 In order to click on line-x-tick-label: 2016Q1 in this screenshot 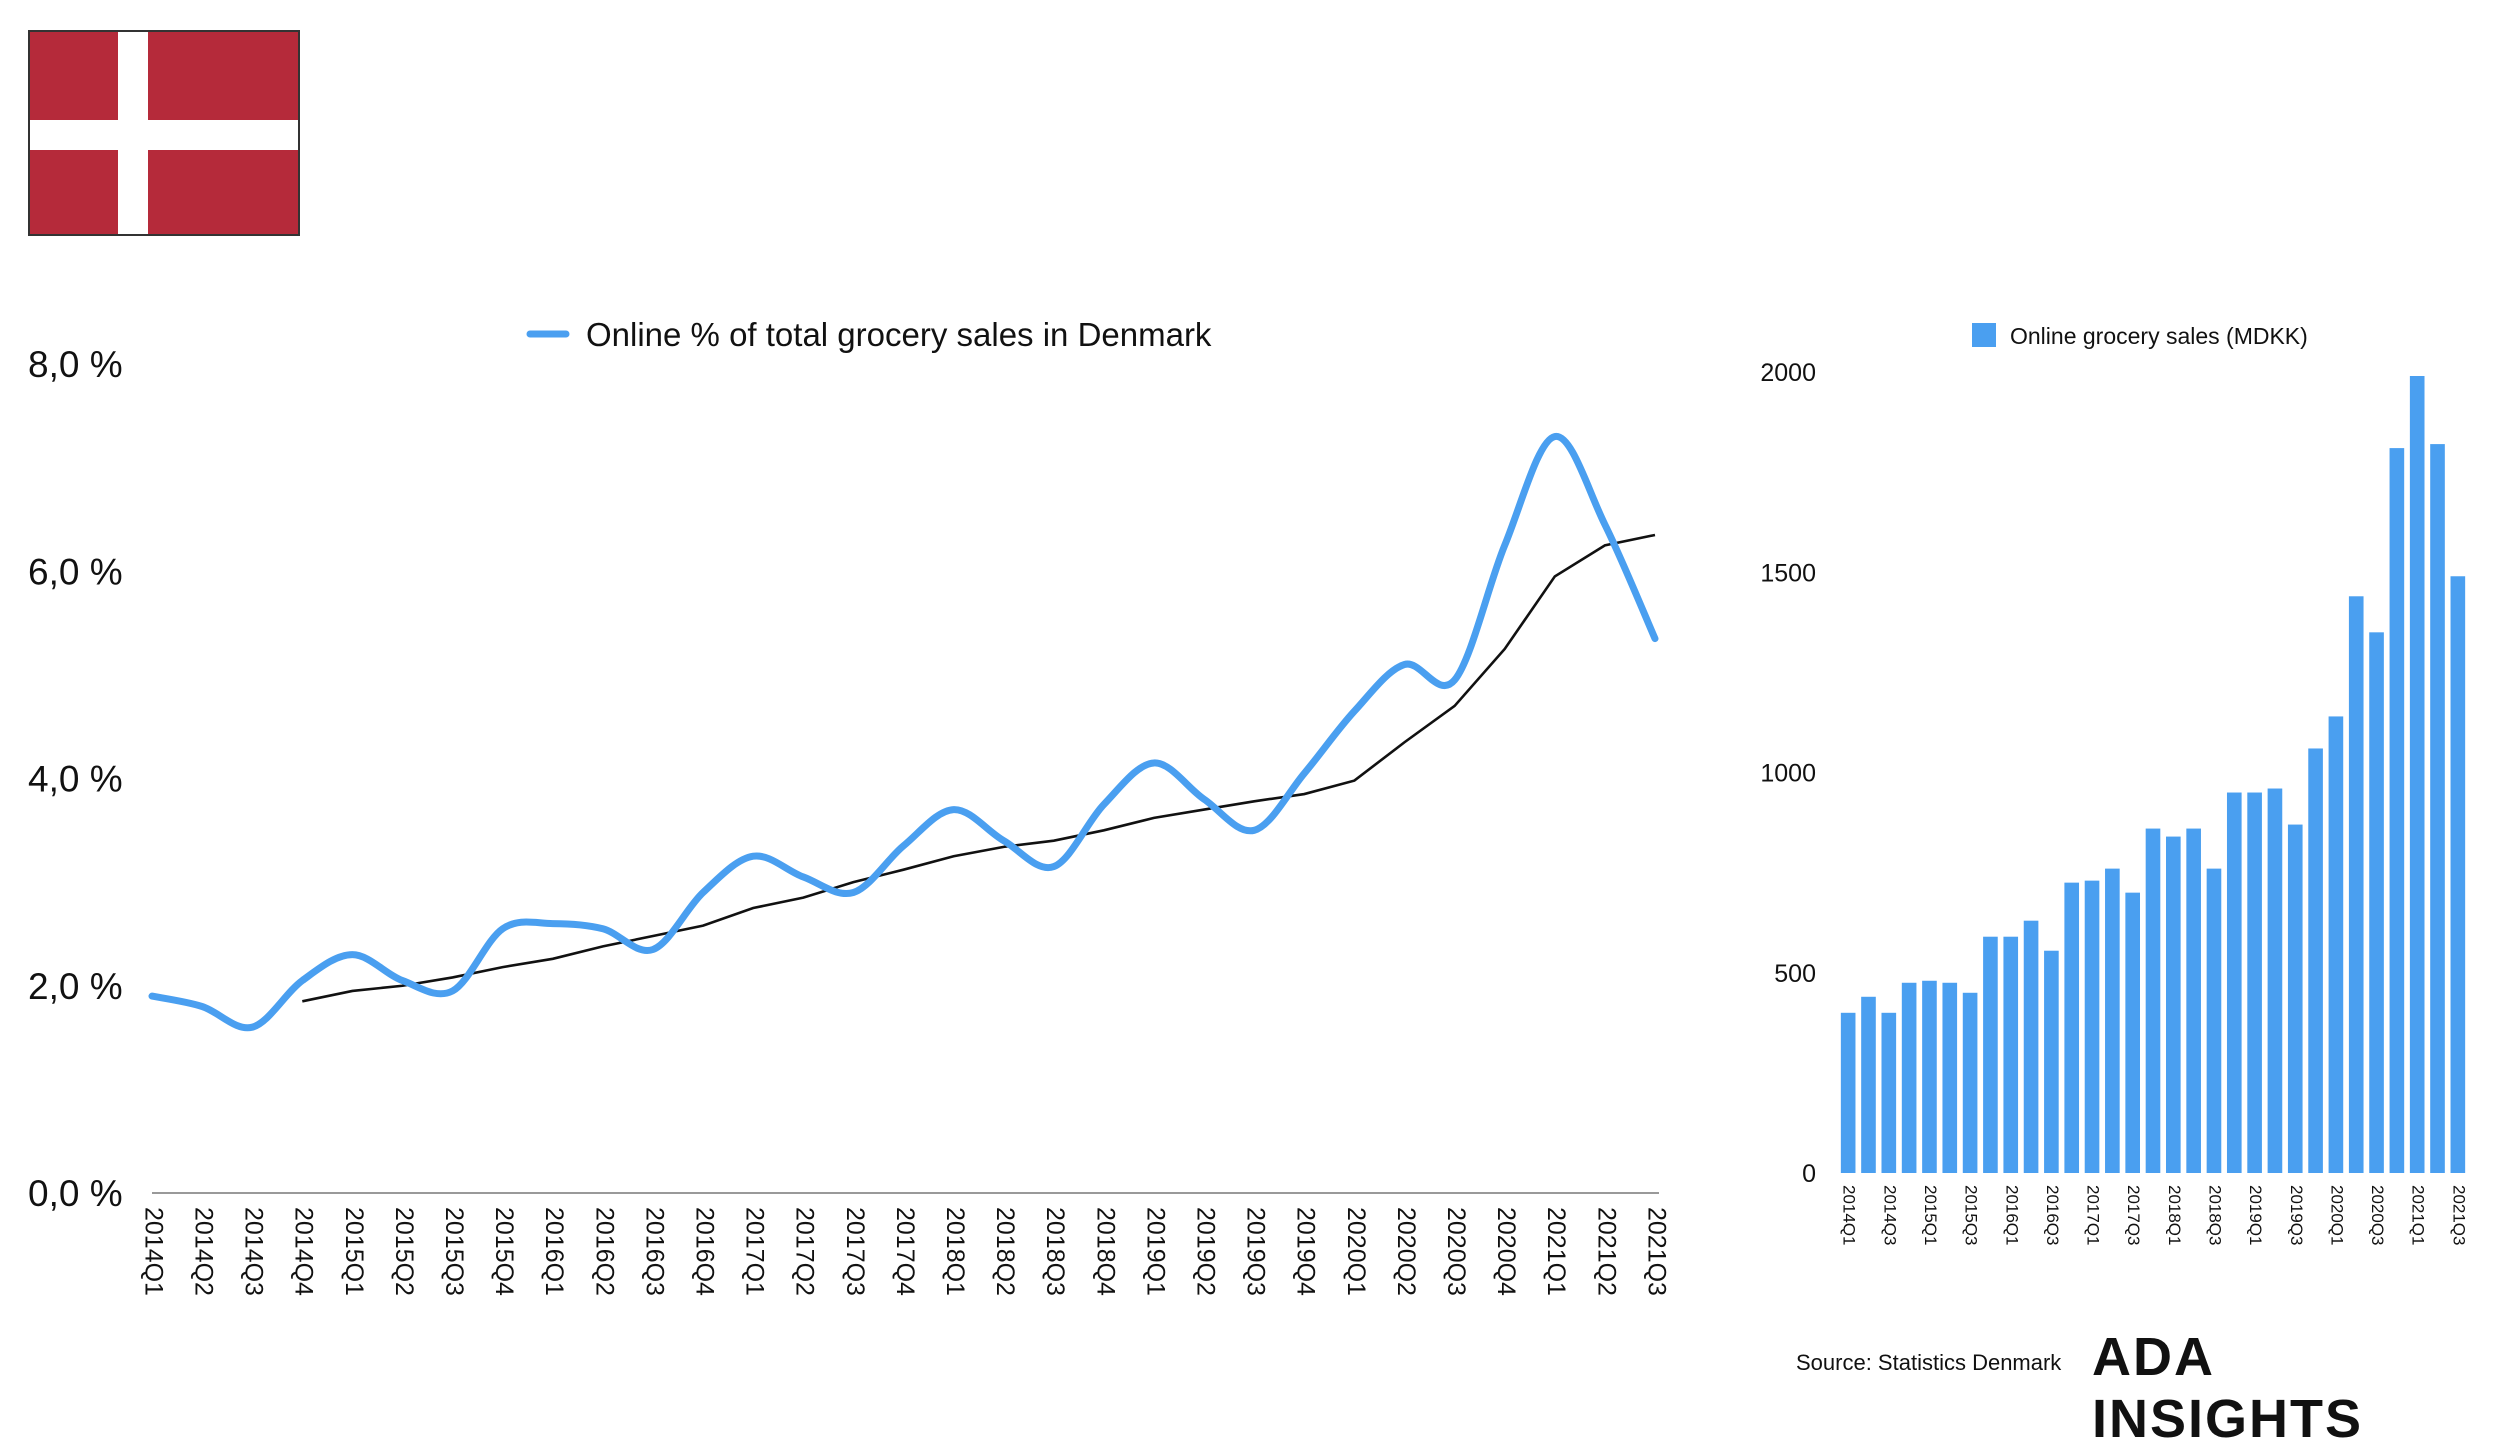, I will do `click(554, 1251)`.